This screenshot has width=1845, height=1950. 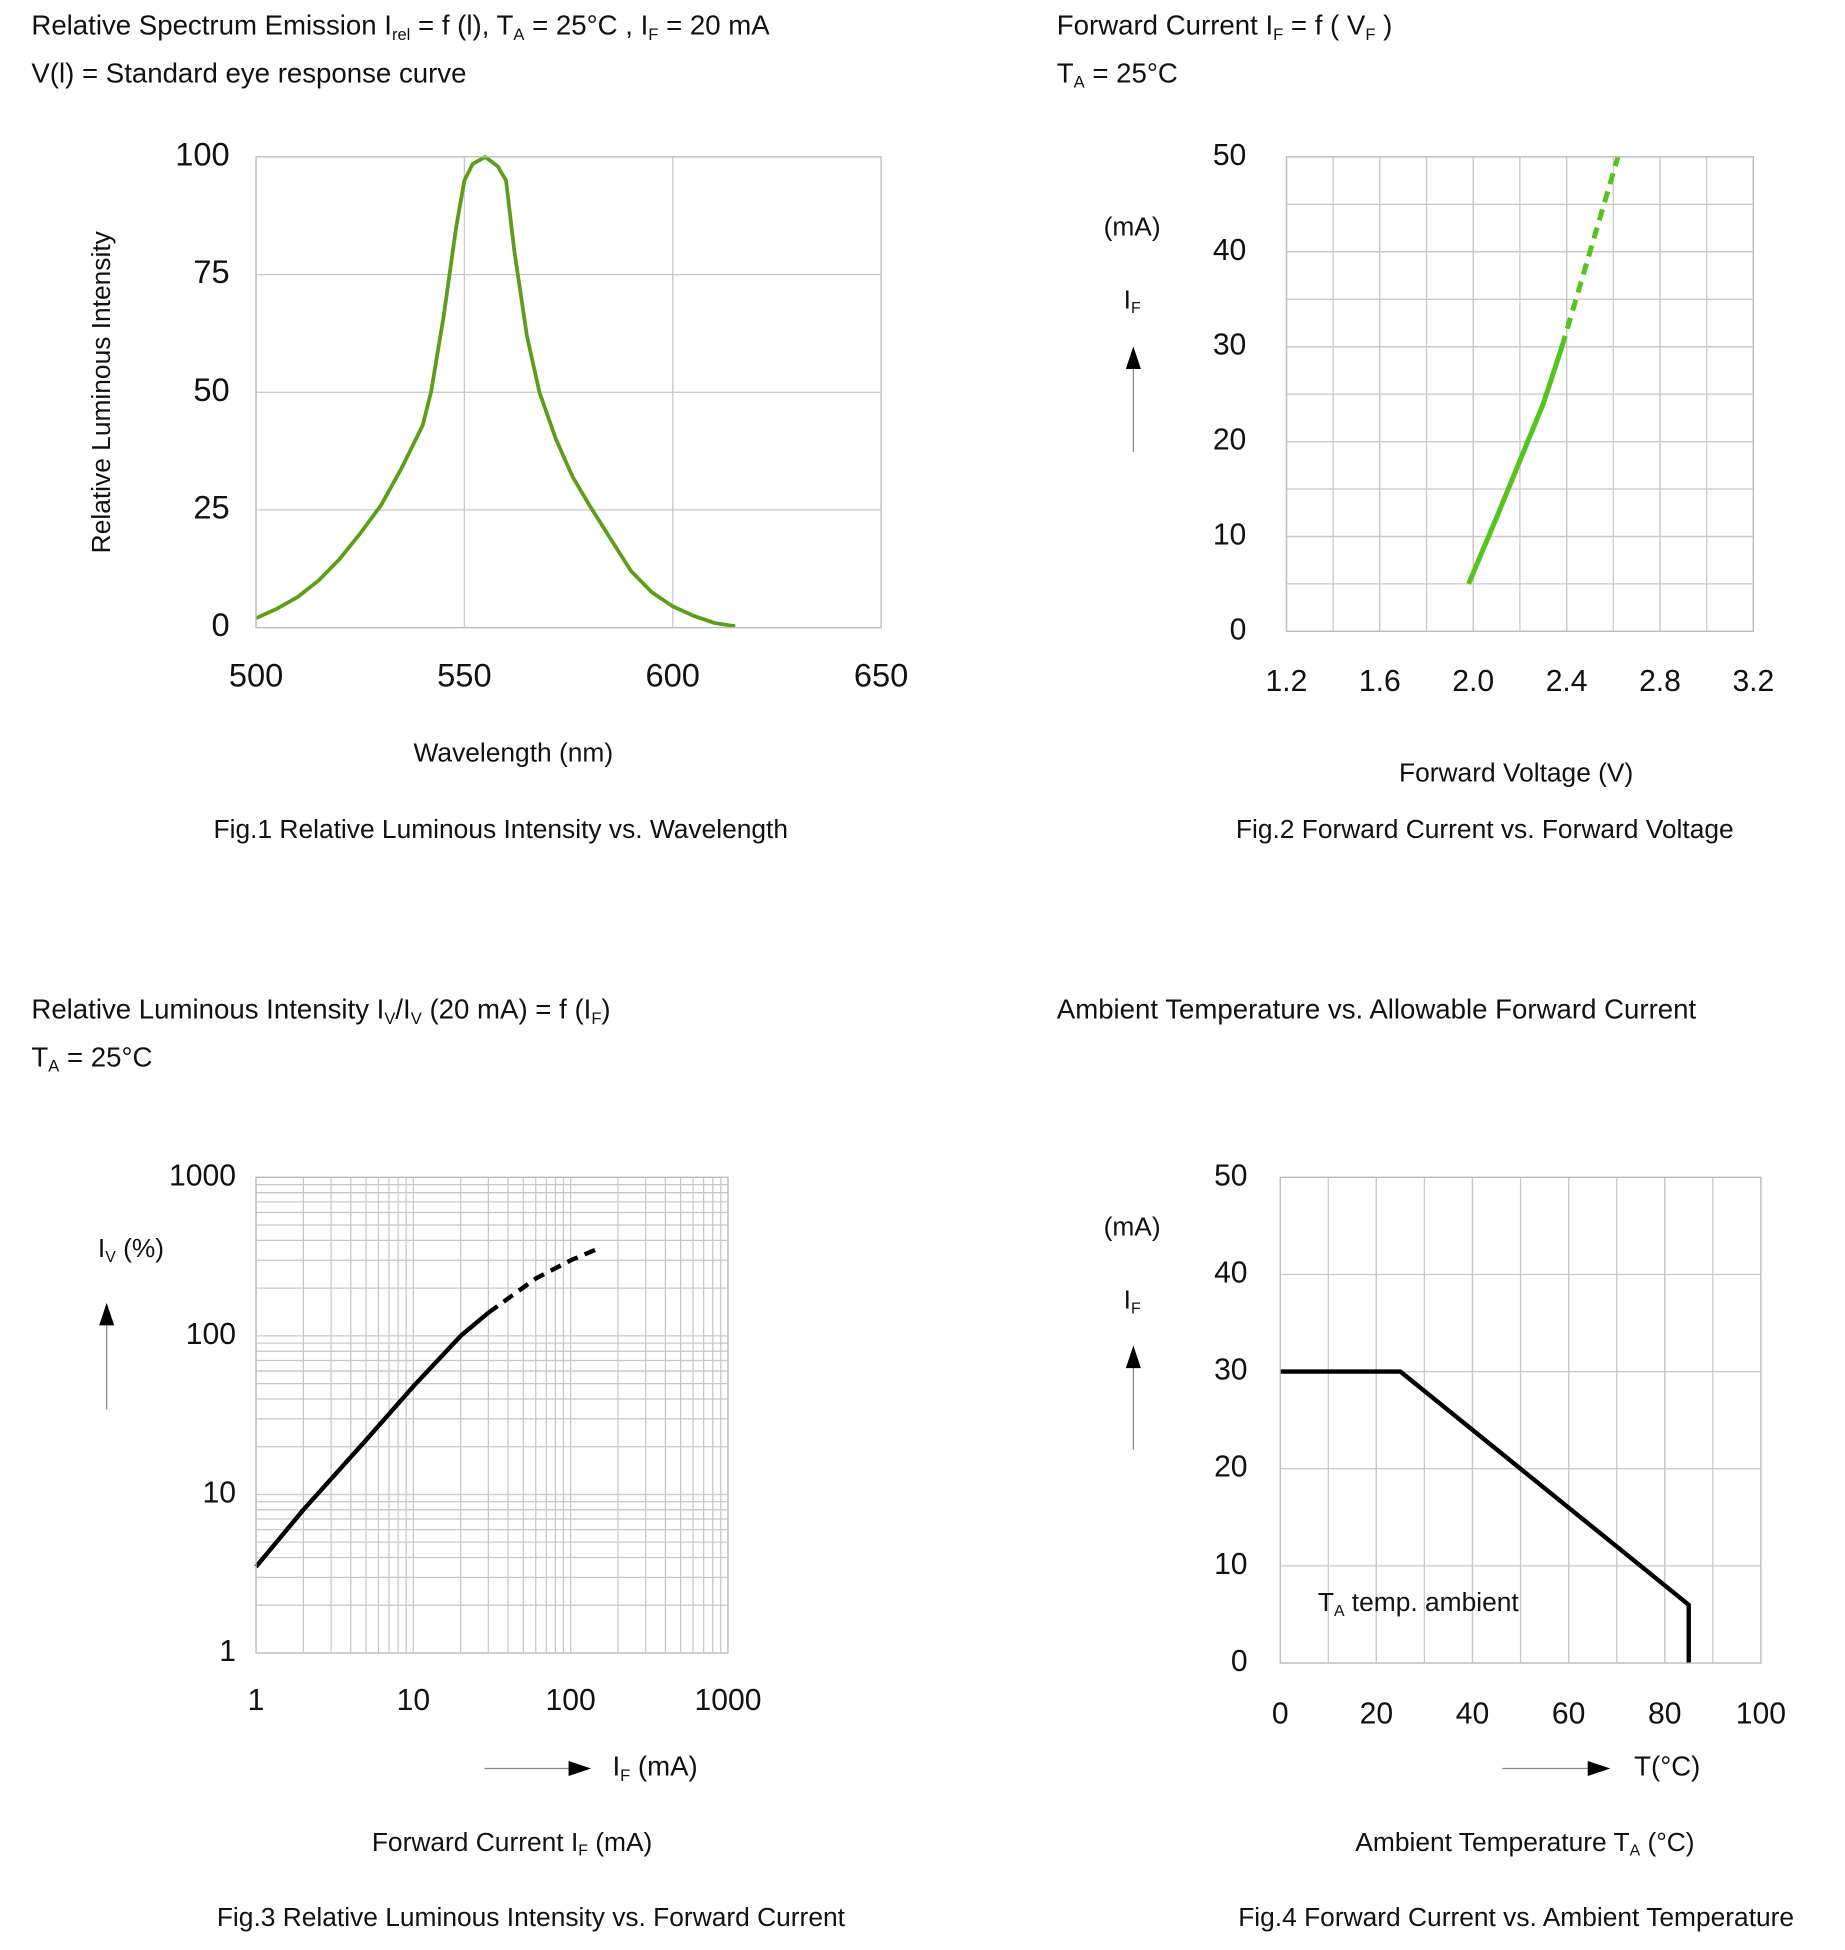 What do you see at coordinates (402, 1009) in the screenshot?
I see `text-part: /I` at bounding box center [402, 1009].